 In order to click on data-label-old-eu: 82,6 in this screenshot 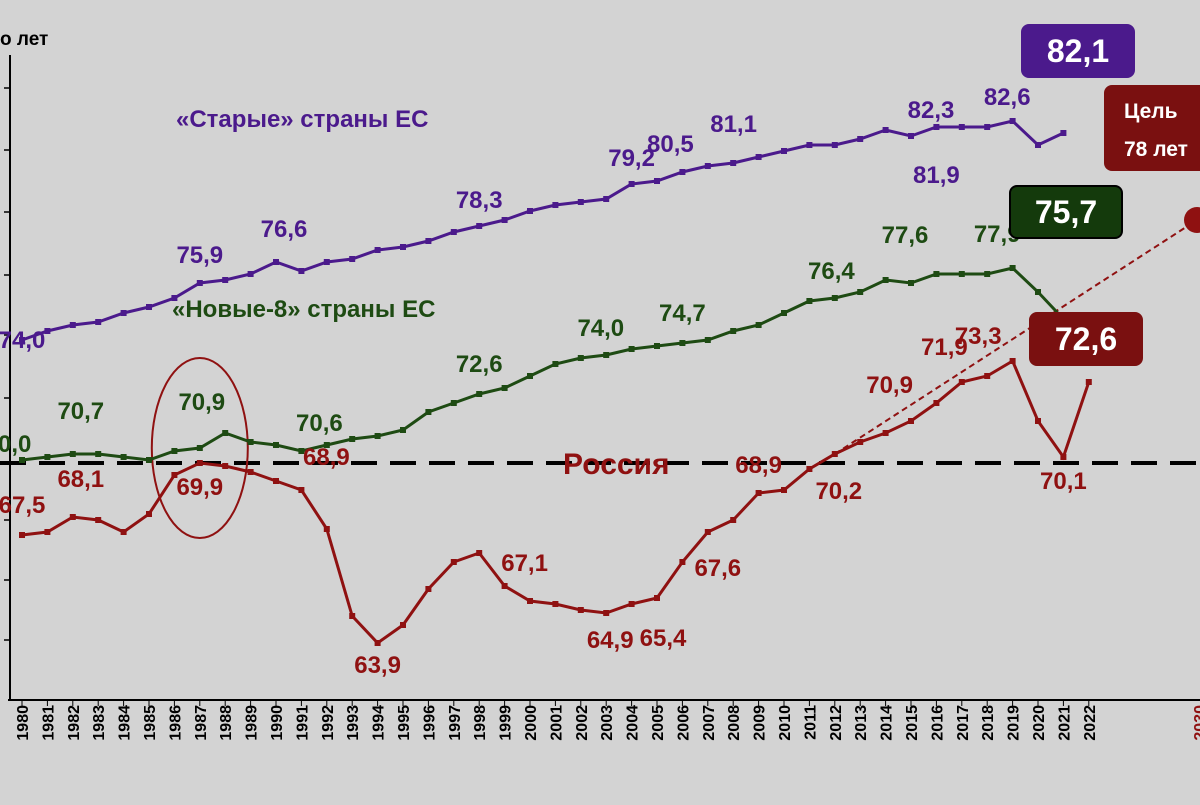, I will do `click(1007, 97)`.